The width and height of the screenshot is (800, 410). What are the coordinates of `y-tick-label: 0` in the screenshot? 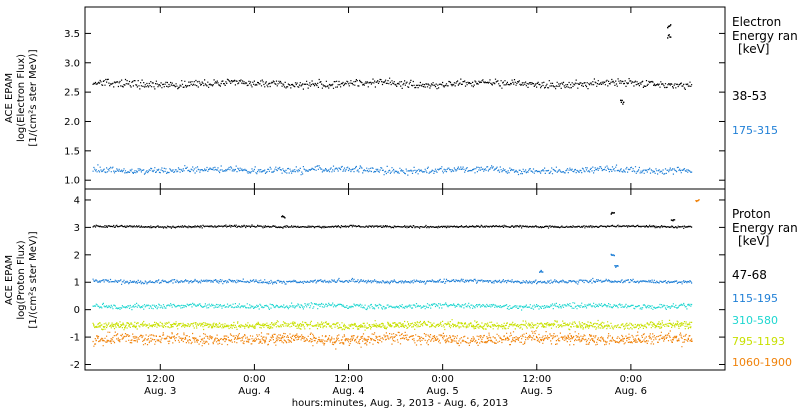 It's located at (77, 310).